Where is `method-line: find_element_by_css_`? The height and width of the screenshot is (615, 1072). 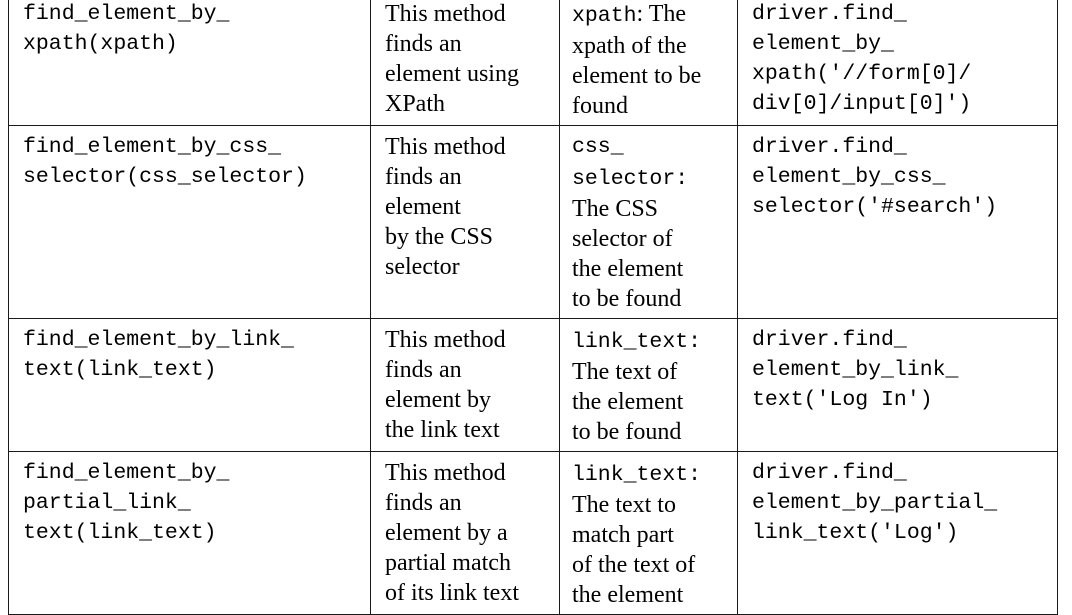
method-line: find_element_by_css_ is located at coordinates (152, 147).